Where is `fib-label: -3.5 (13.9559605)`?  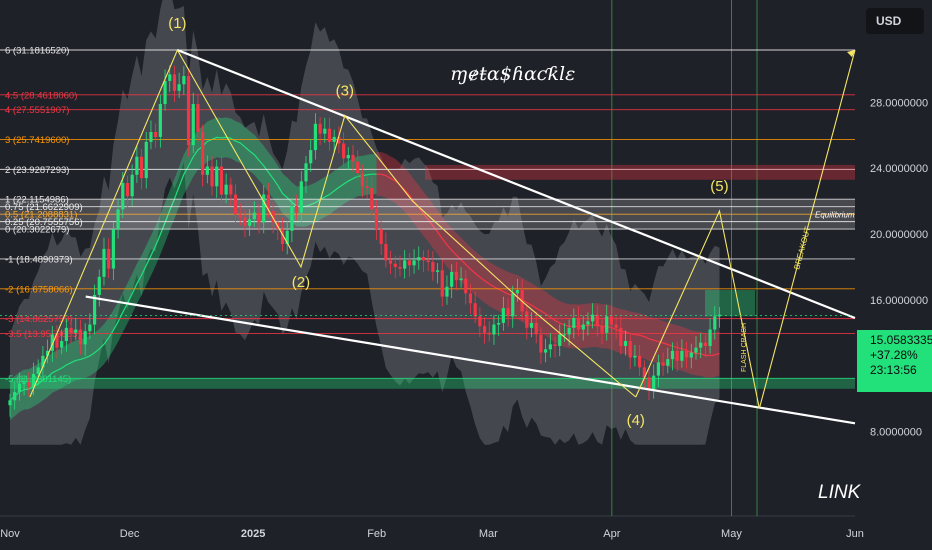
fib-label: -3.5 (13.9559605) is located at coordinates (43, 334).